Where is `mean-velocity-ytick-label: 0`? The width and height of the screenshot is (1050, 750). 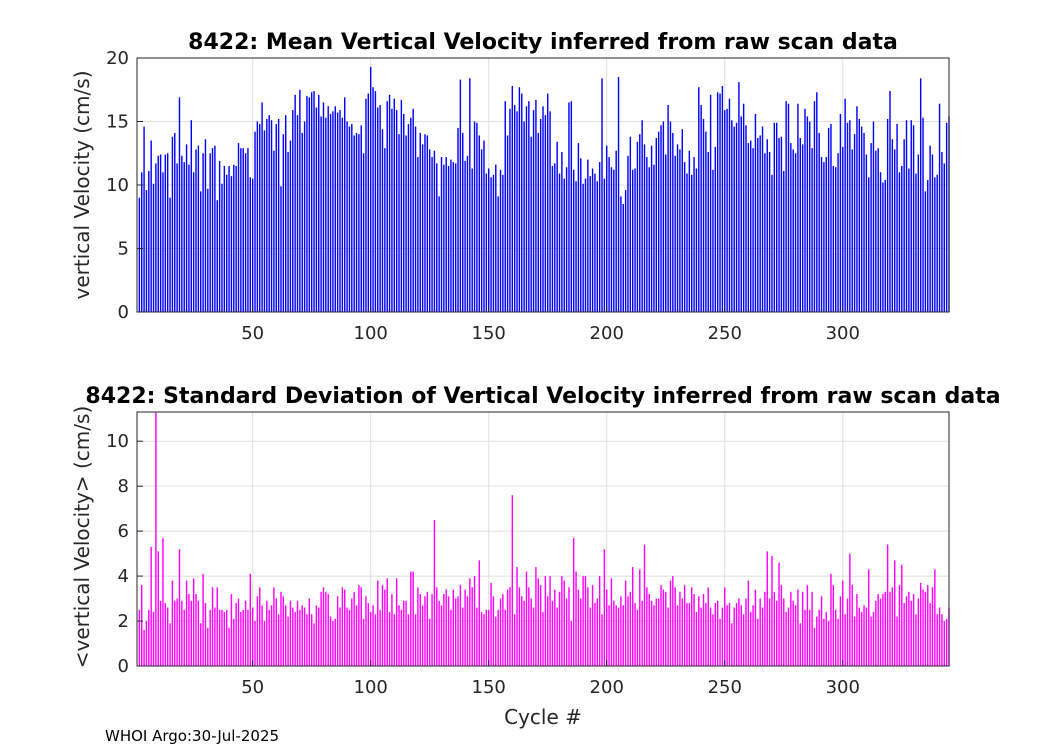
mean-velocity-ytick-label: 0 is located at coordinates (123, 312).